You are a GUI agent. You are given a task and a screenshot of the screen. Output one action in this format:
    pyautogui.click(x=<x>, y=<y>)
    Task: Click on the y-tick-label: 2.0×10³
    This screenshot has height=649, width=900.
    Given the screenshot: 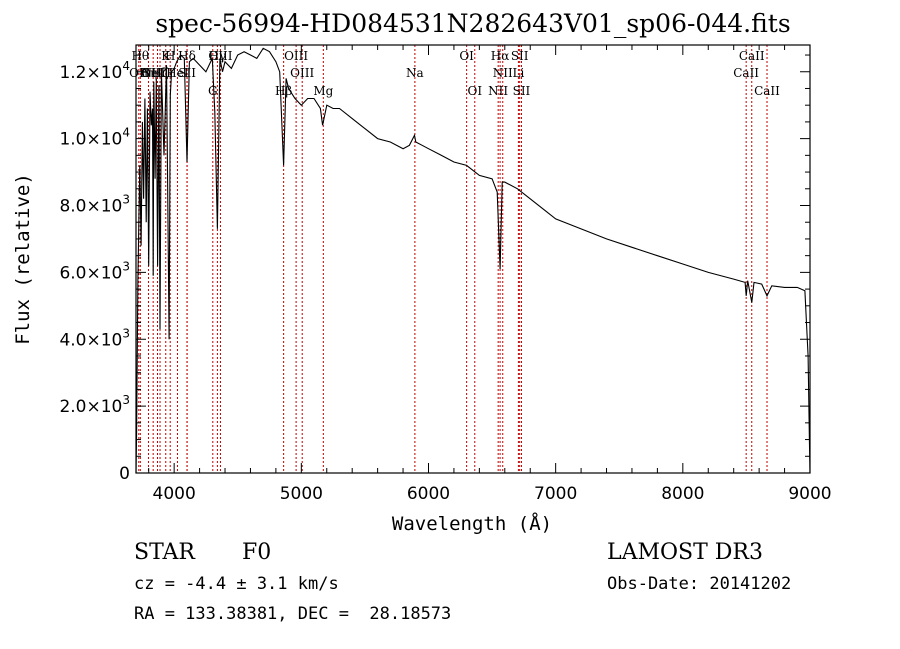 What is the action you would take?
    pyautogui.click(x=94, y=405)
    